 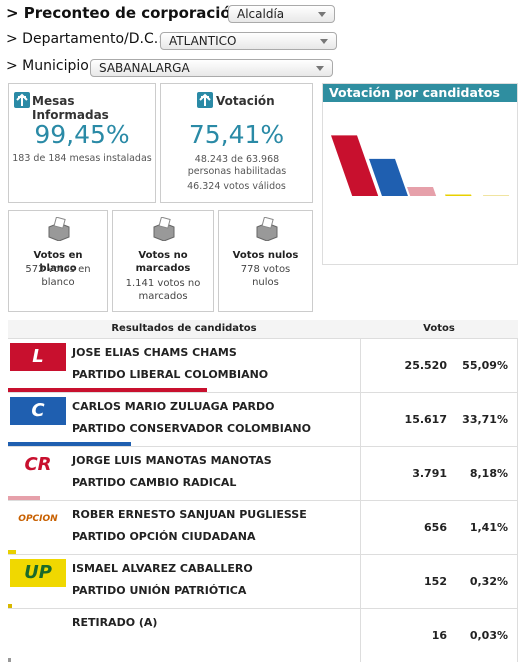 What do you see at coordinates (420, 184) in the screenshot?
I see `chart` at bounding box center [420, 184].